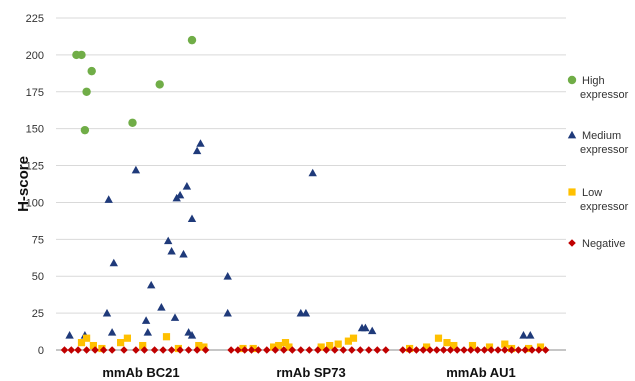  What do you see at coordinates (35, 19) in the screenshot?
I see `y-tick-label: 225` at bounding box center [35, 19].